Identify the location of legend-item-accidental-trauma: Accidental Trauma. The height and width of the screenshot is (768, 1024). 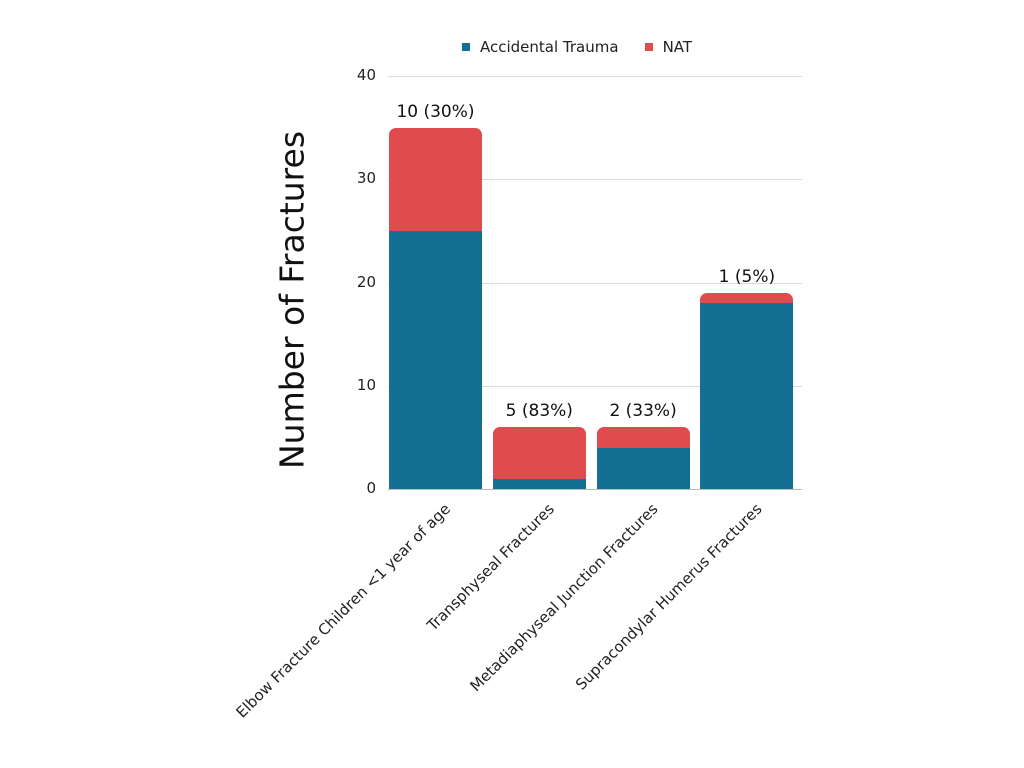
(540, 47).